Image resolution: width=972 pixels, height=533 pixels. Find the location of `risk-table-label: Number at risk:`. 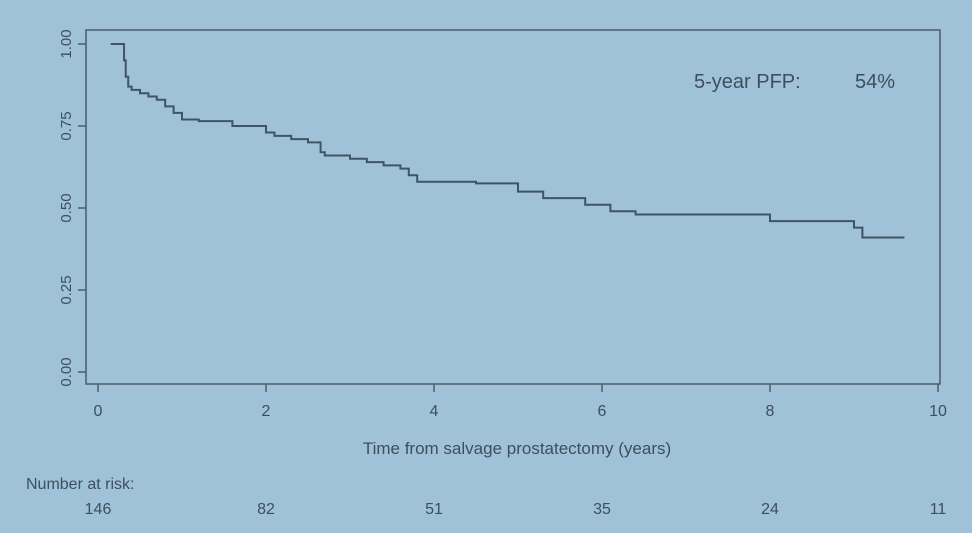

risk-table-label: Number at risk: is located at coordinates (80, 484).